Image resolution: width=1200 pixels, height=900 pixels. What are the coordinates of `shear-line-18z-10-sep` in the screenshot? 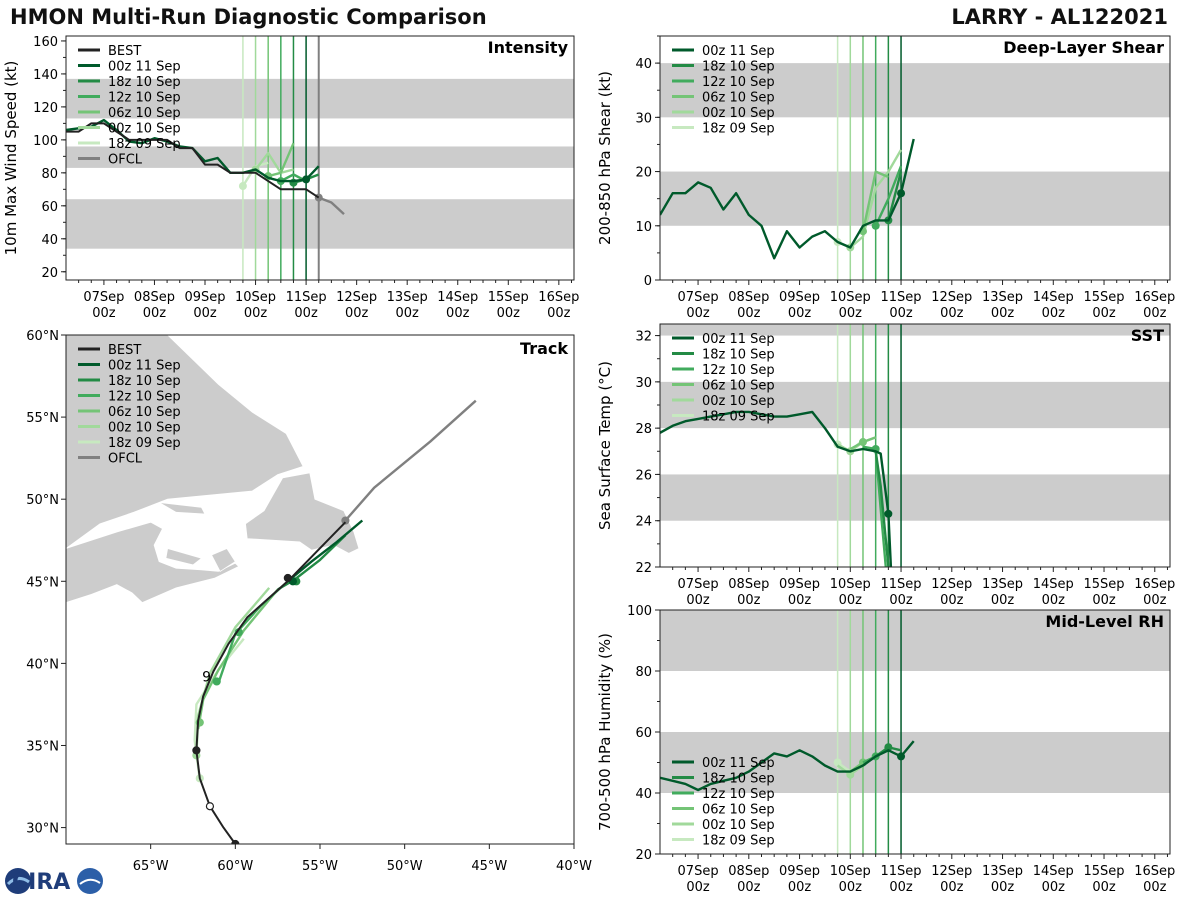 It's located at (895, 196).